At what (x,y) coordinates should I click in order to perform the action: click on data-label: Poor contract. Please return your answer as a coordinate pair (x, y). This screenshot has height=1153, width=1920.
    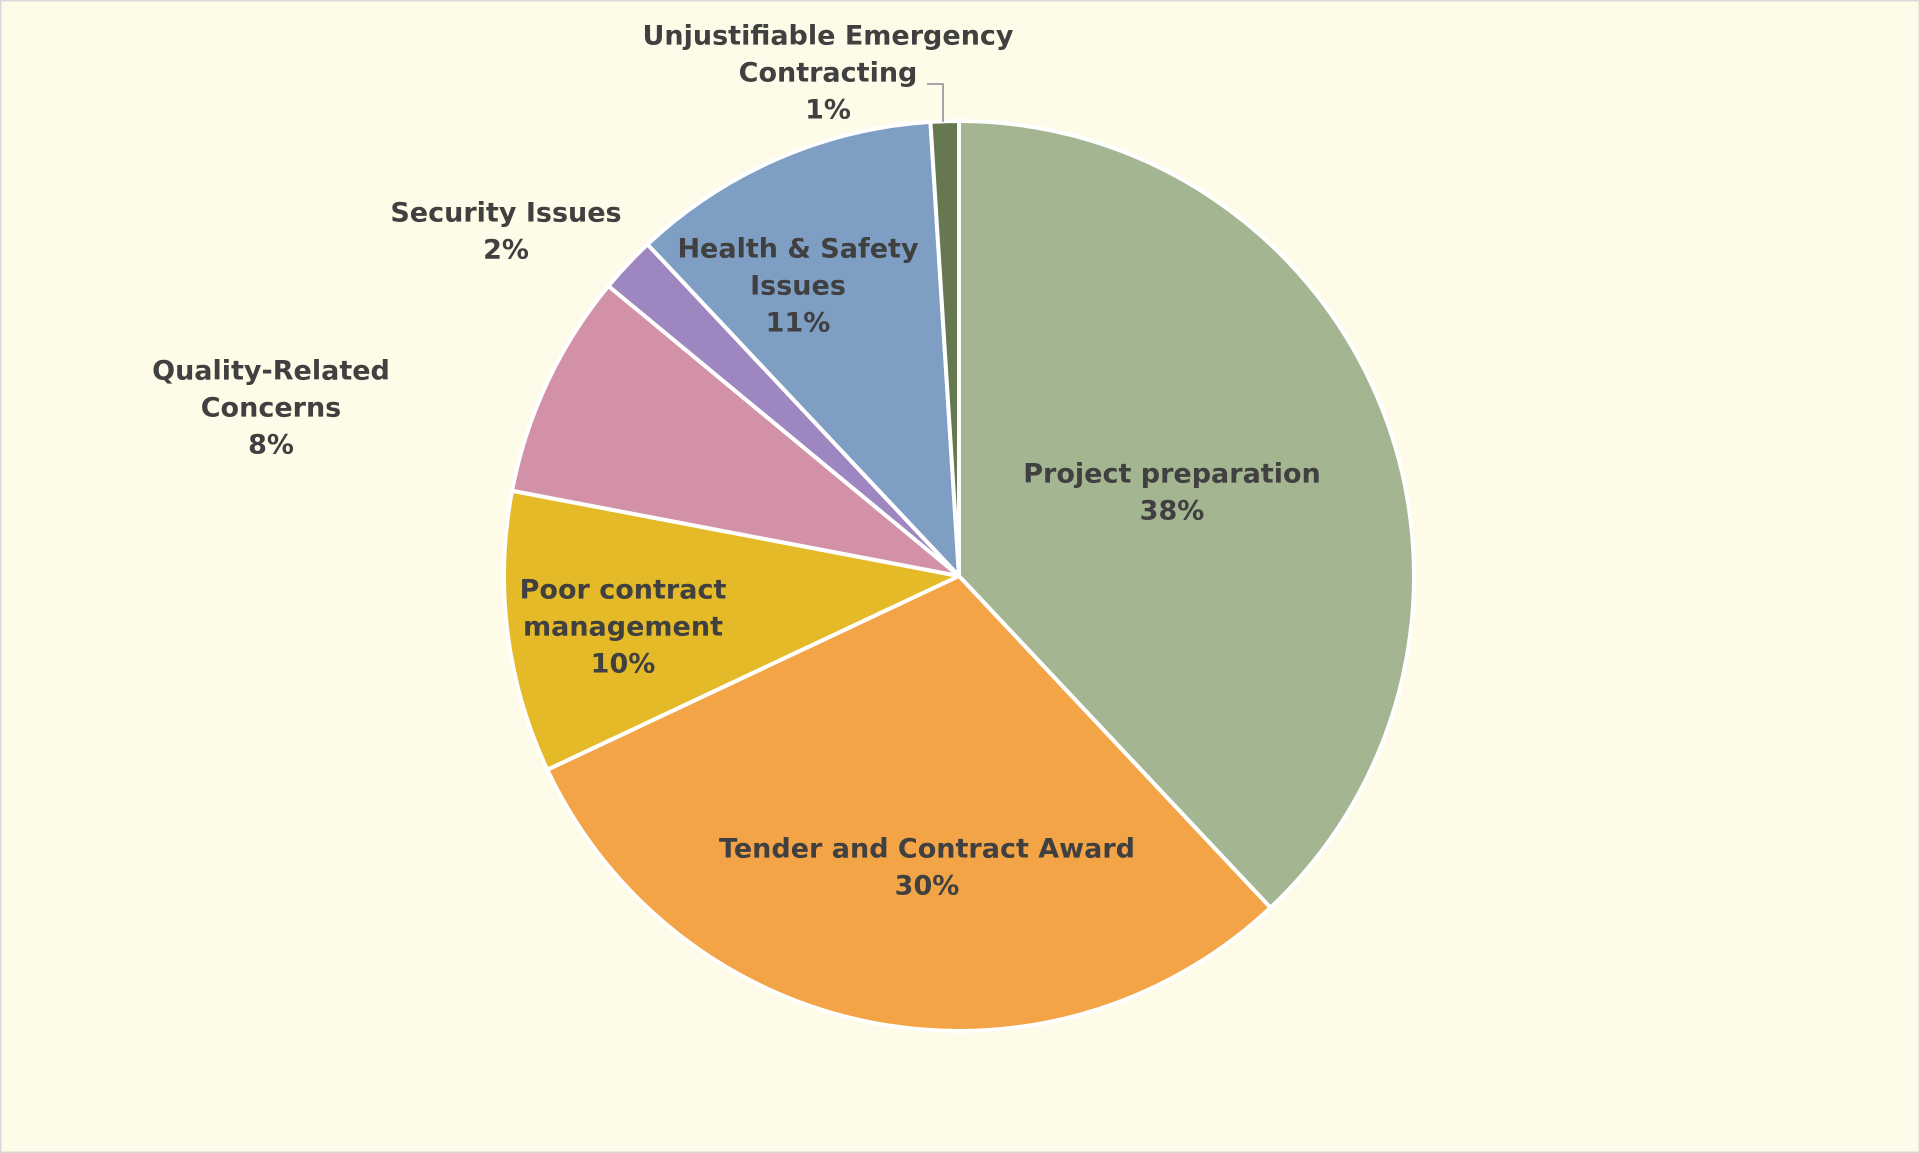
    Looking at the image, I should click on (623, 590).